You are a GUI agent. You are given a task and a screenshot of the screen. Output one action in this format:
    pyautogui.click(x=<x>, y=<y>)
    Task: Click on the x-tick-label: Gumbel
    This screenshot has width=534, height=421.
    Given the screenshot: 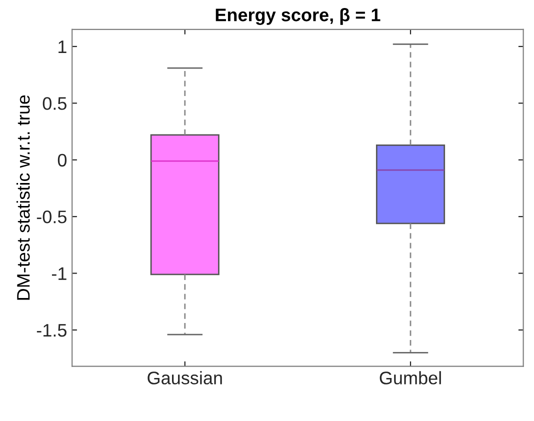 What is the action you would take?
    pyautogui.click(x=410, y=377)
    